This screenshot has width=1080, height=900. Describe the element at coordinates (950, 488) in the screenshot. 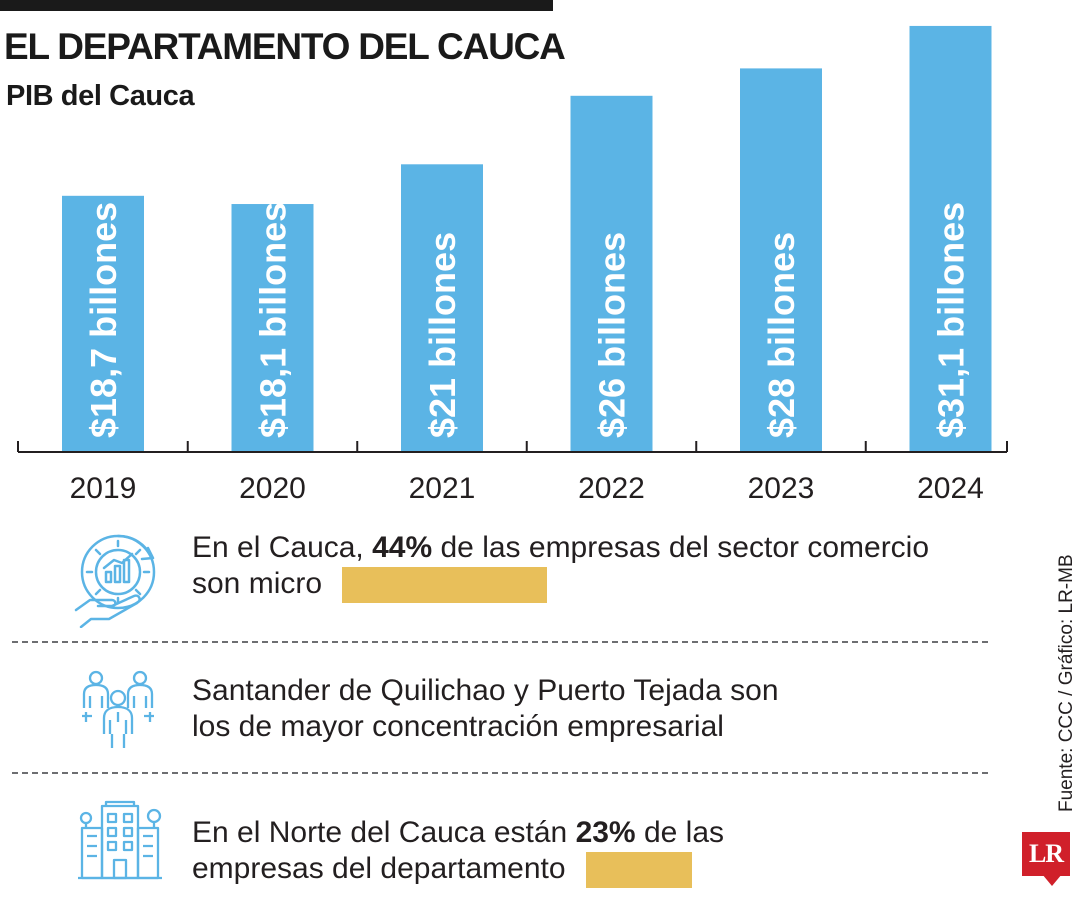

I see `x-tick-label: 2024` at that location.